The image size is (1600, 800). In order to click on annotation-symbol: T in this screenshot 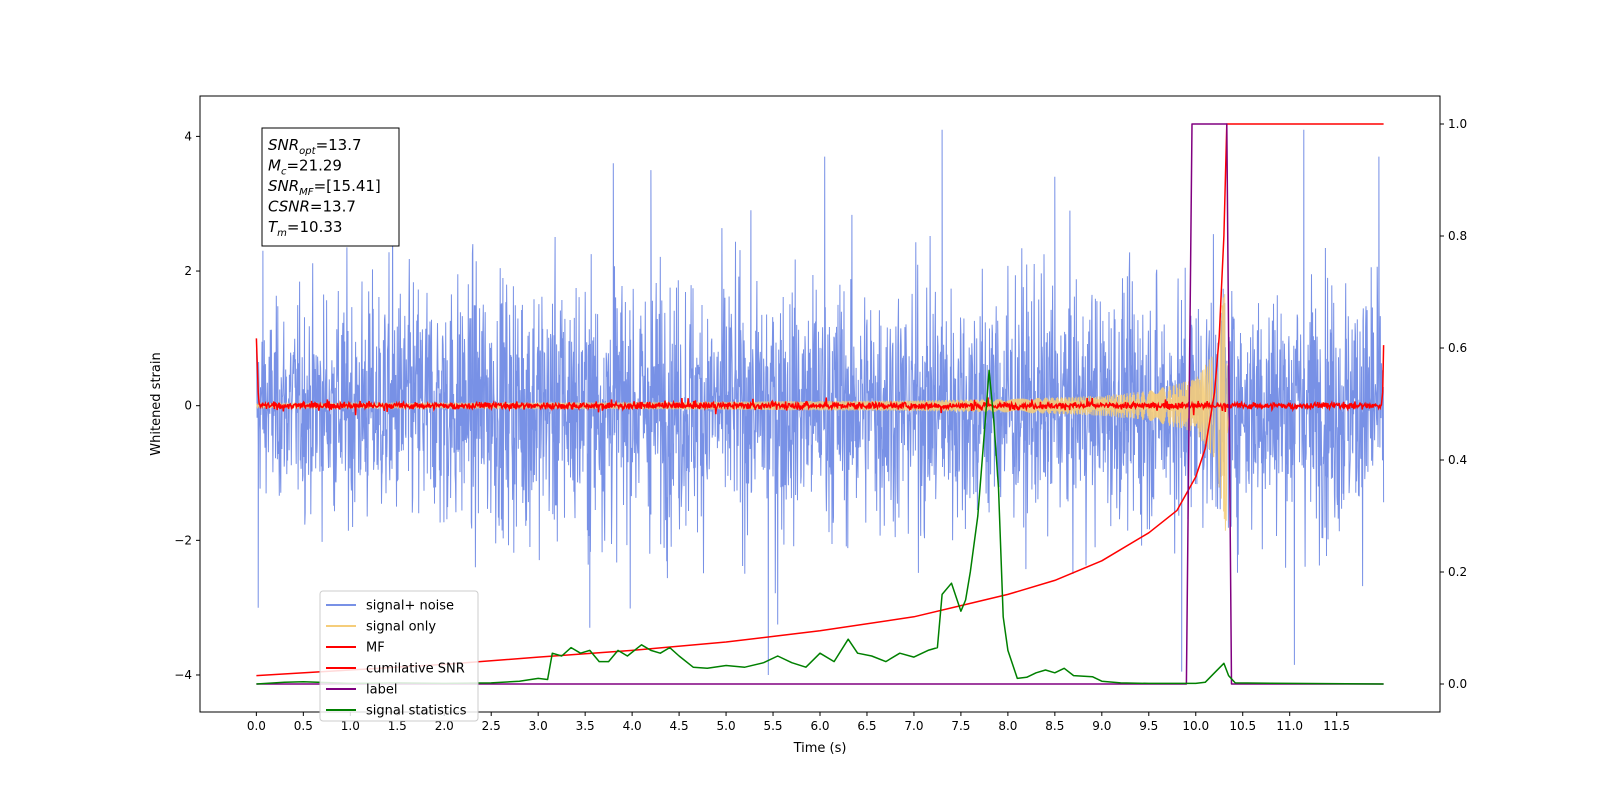, I will do `click(273, 227)`.